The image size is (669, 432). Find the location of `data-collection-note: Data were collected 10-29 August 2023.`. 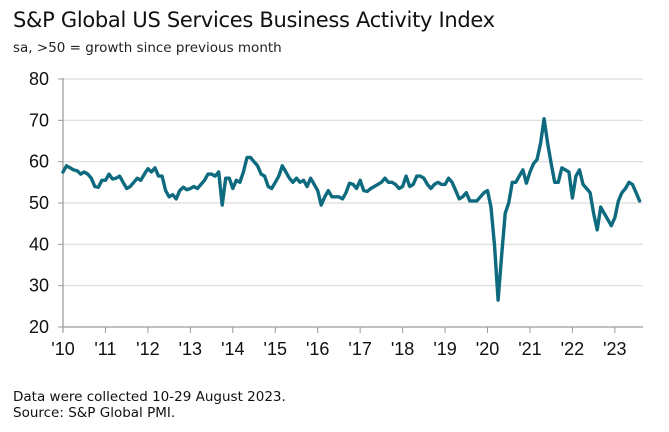

data-collection-note: Data were collected 10-29 August 2023. is located at coordinates (149, 397).